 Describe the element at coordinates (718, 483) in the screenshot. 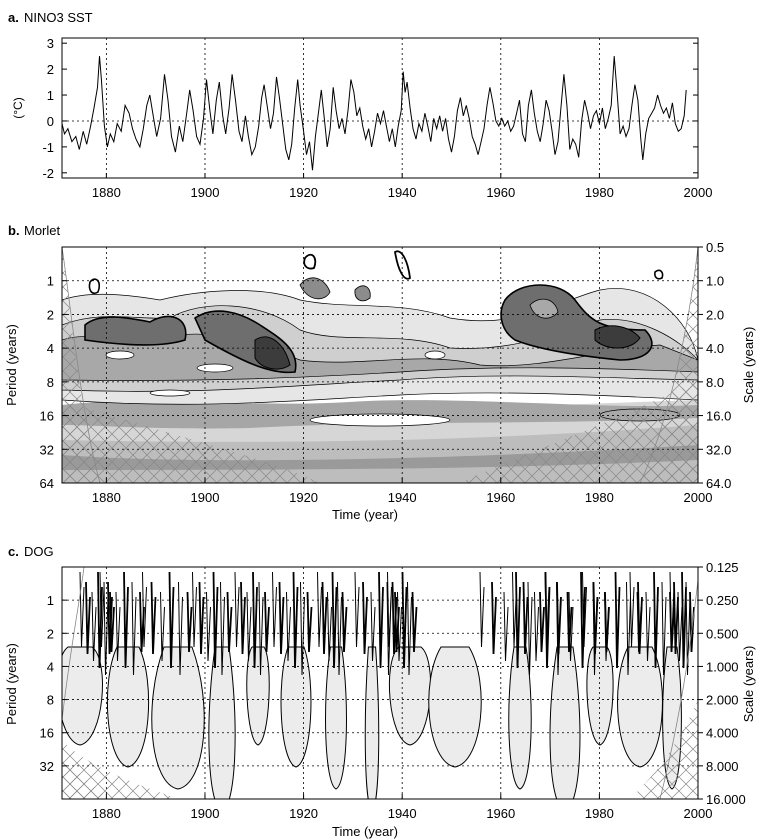

I see `y-tick-label-right: 64.0` at that location.